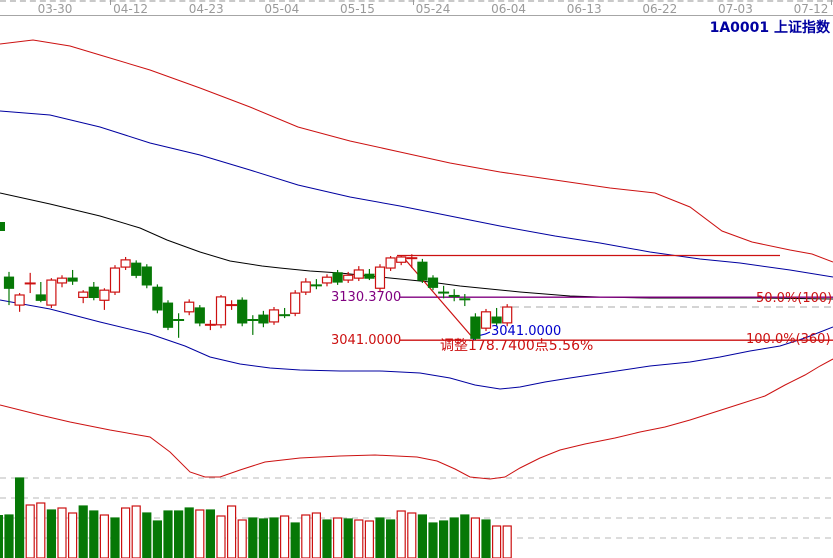 This screenshot has width=833, height=558. Describe the element at coordinates (438, 297) in the screenshot. I see `drop-measure-line` at that location.